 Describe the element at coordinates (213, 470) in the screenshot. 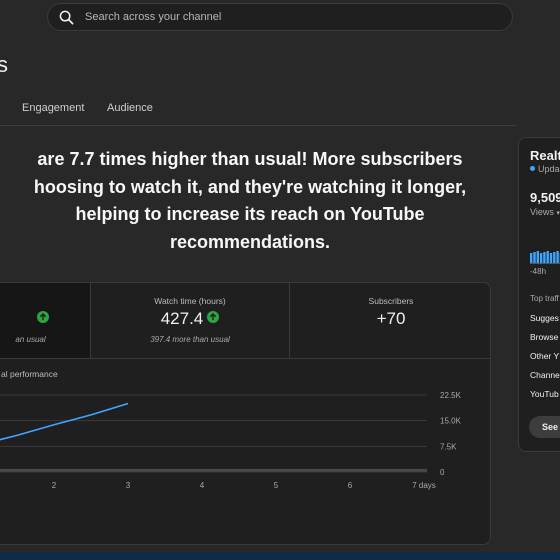

I see `typical-range-band` at that location.